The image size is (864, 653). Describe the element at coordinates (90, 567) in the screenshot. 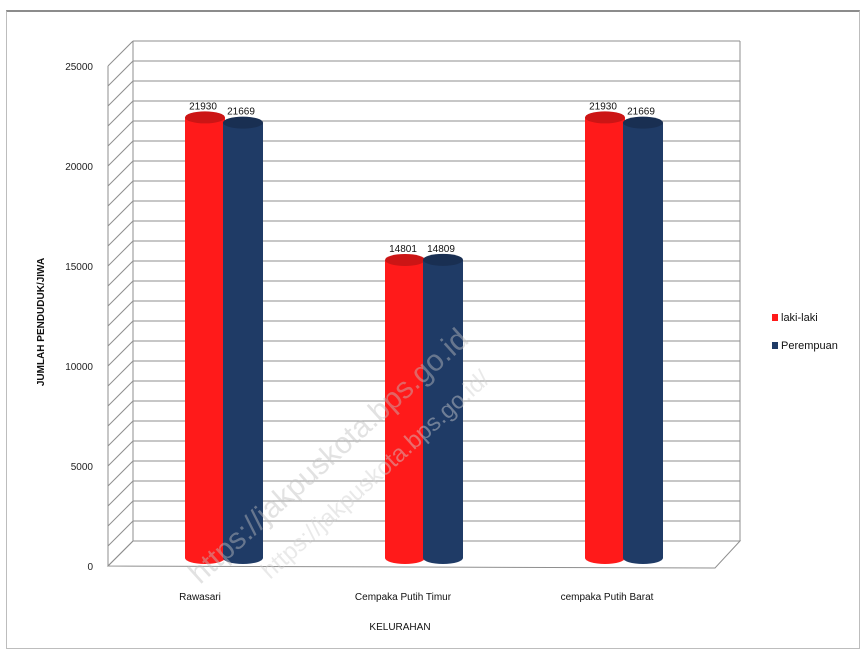

I see `y-tick-label: 0` at that location.